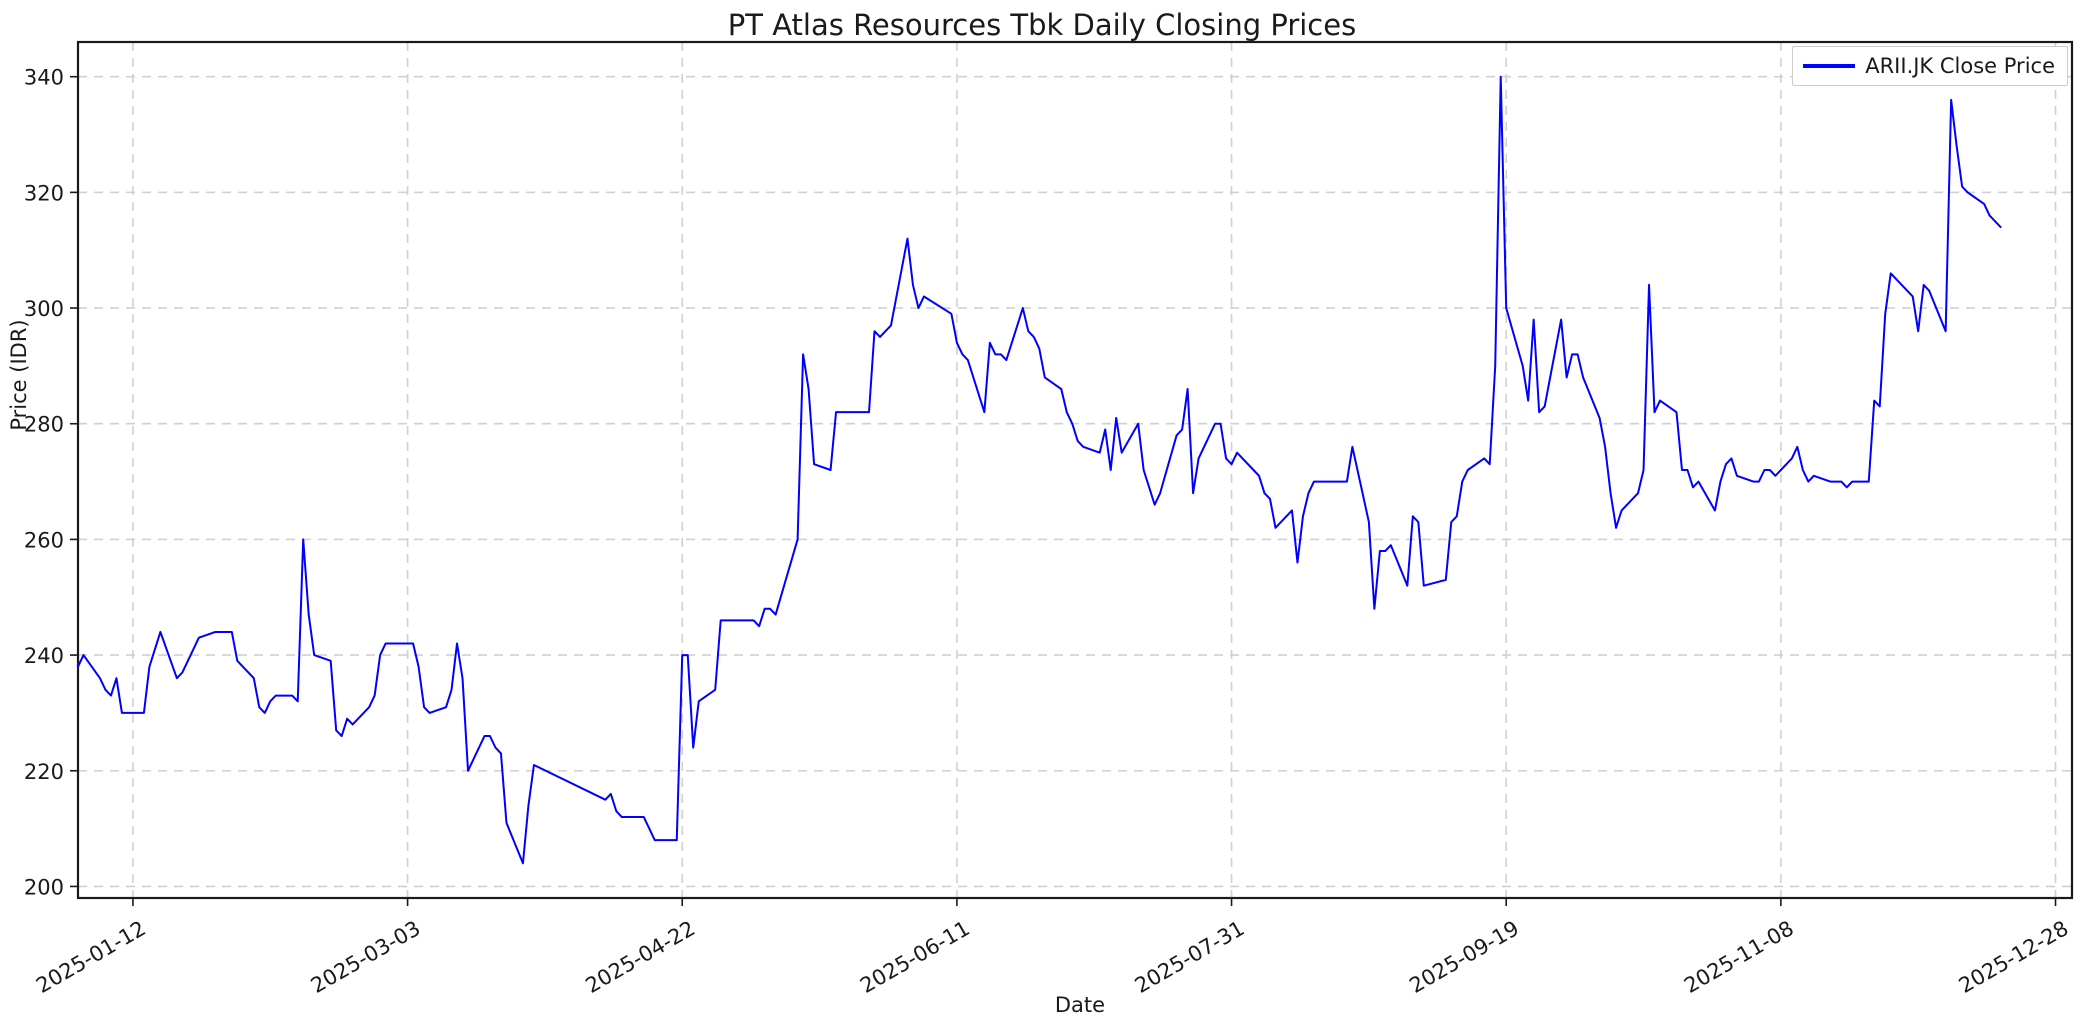 The height and width of the screenshot is (1035, 2084). Describe the element at coordinates (44, 425) in the screenshot. I see `svg-text: 280` at that location.